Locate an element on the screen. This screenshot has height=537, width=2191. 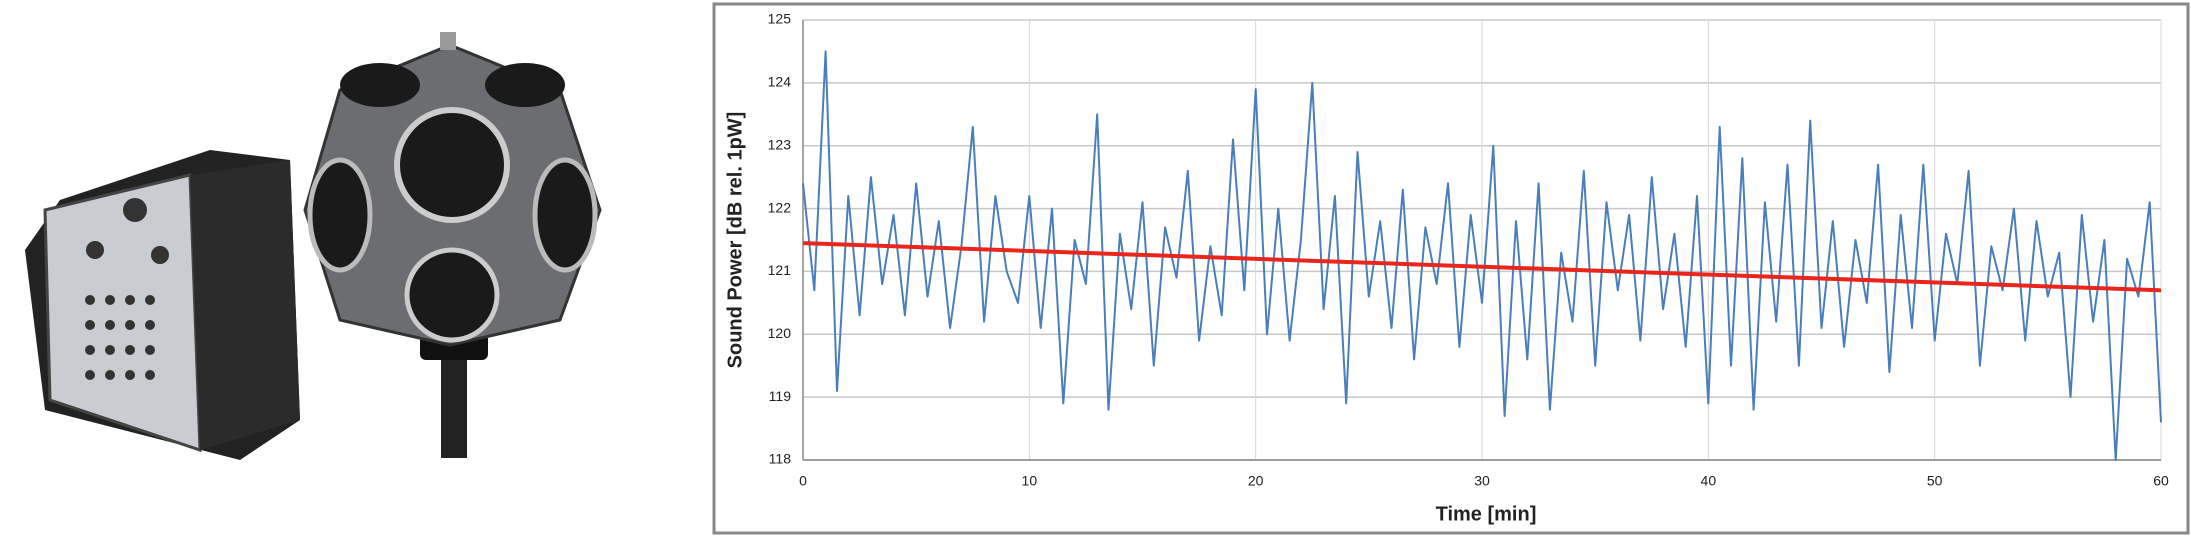
line-series is located at coordinates (1482, 267).